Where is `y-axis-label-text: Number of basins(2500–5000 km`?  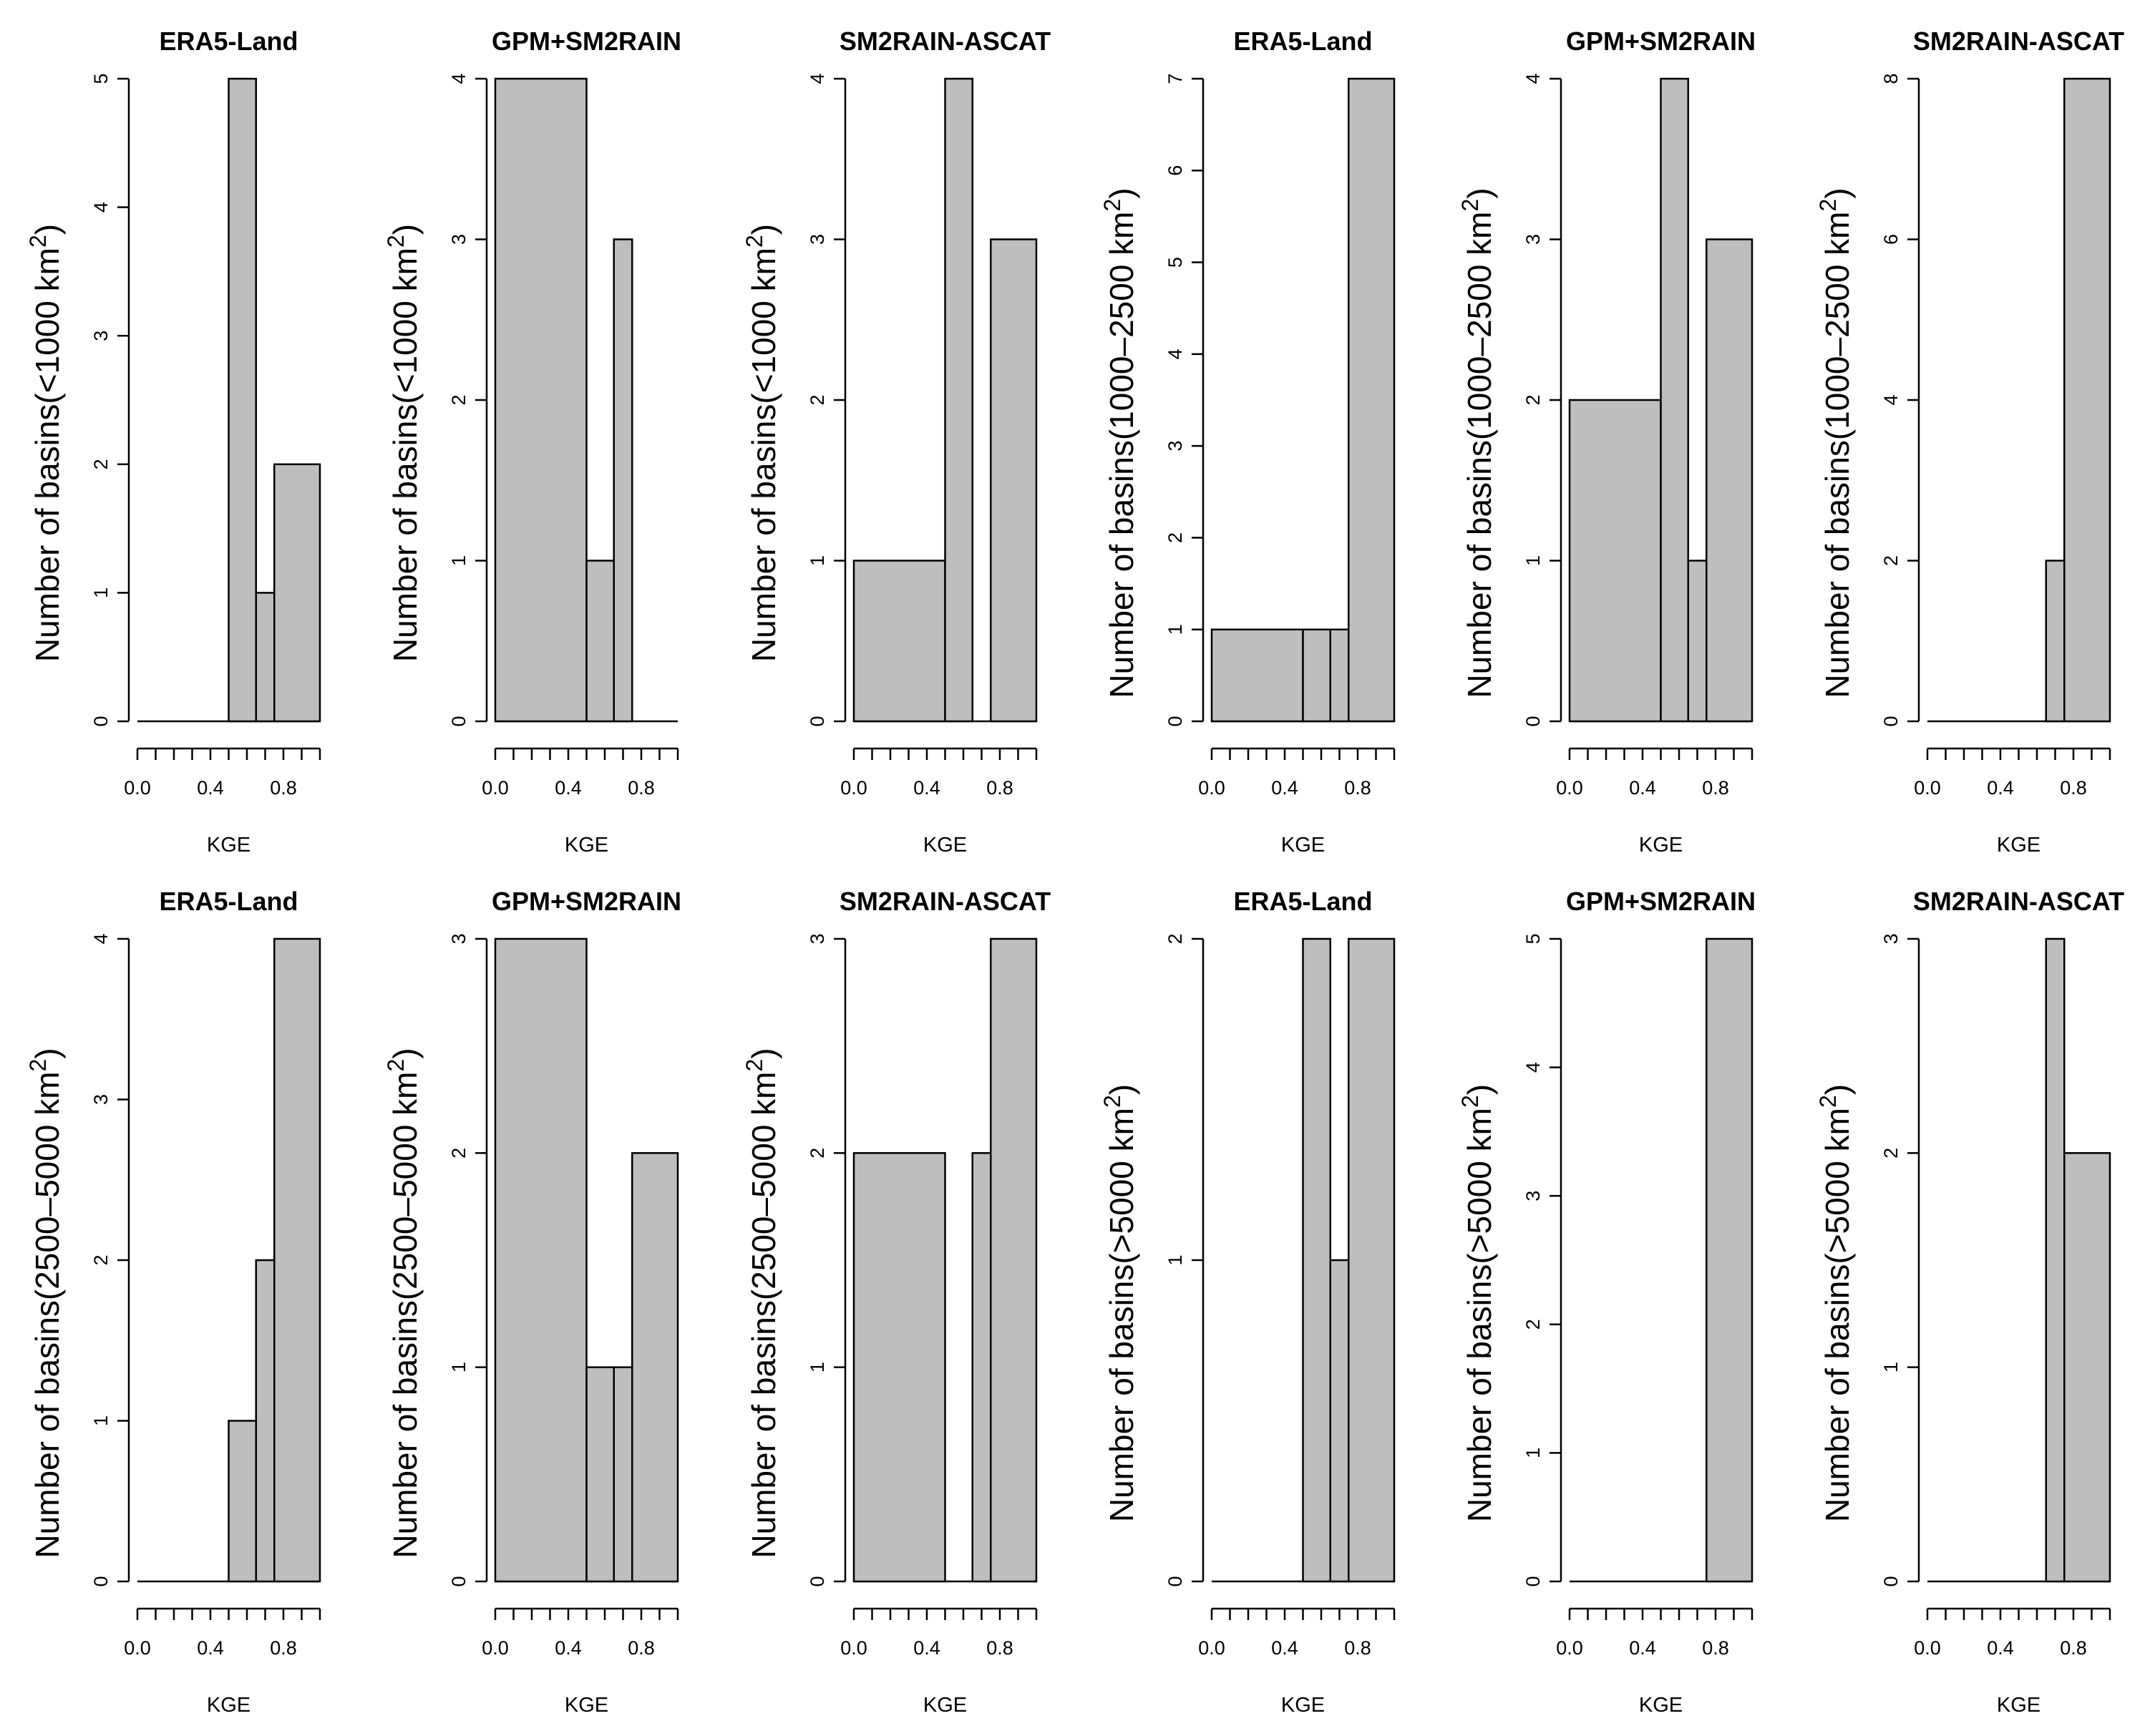
y-axis-label-text: Number of basins(2500–5000 km is located at coordinates (405, 1314).